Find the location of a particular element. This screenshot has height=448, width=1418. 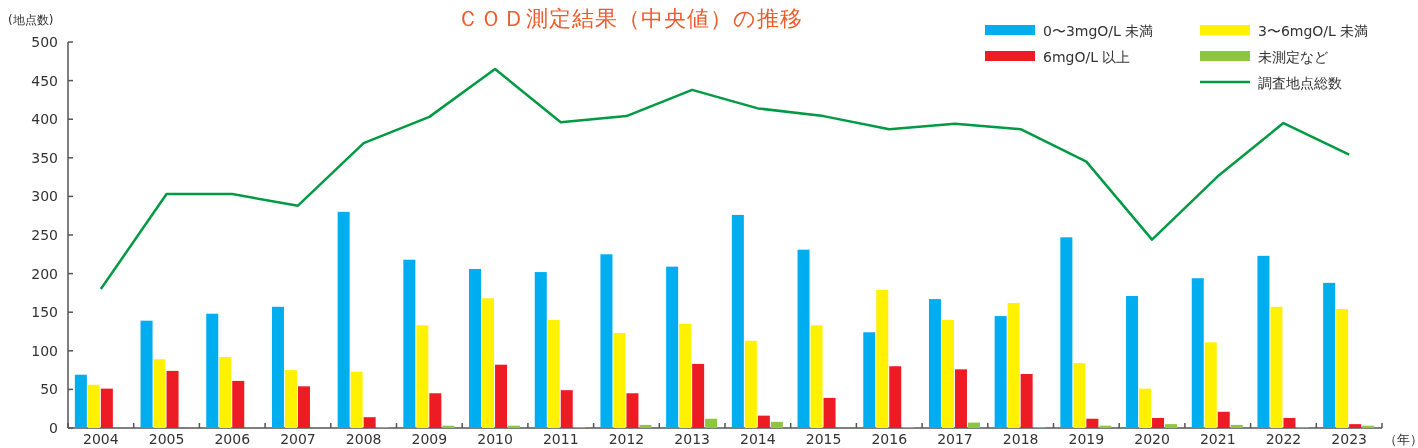

x-tick-label: 2009 is located at coordinates (429, 439).